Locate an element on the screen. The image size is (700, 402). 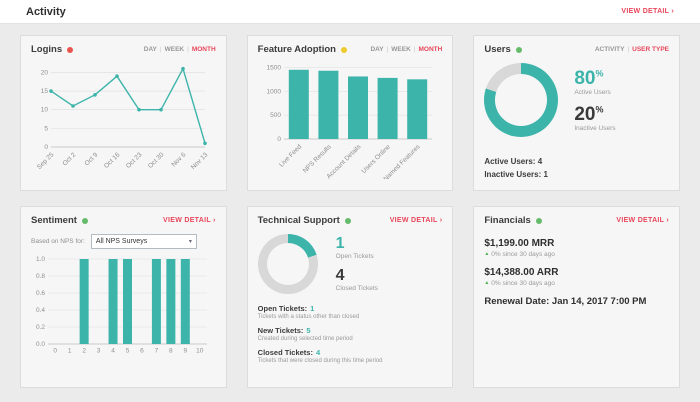
feature-adoption-toggle-day: DAY is located at coordinates (377, 49).